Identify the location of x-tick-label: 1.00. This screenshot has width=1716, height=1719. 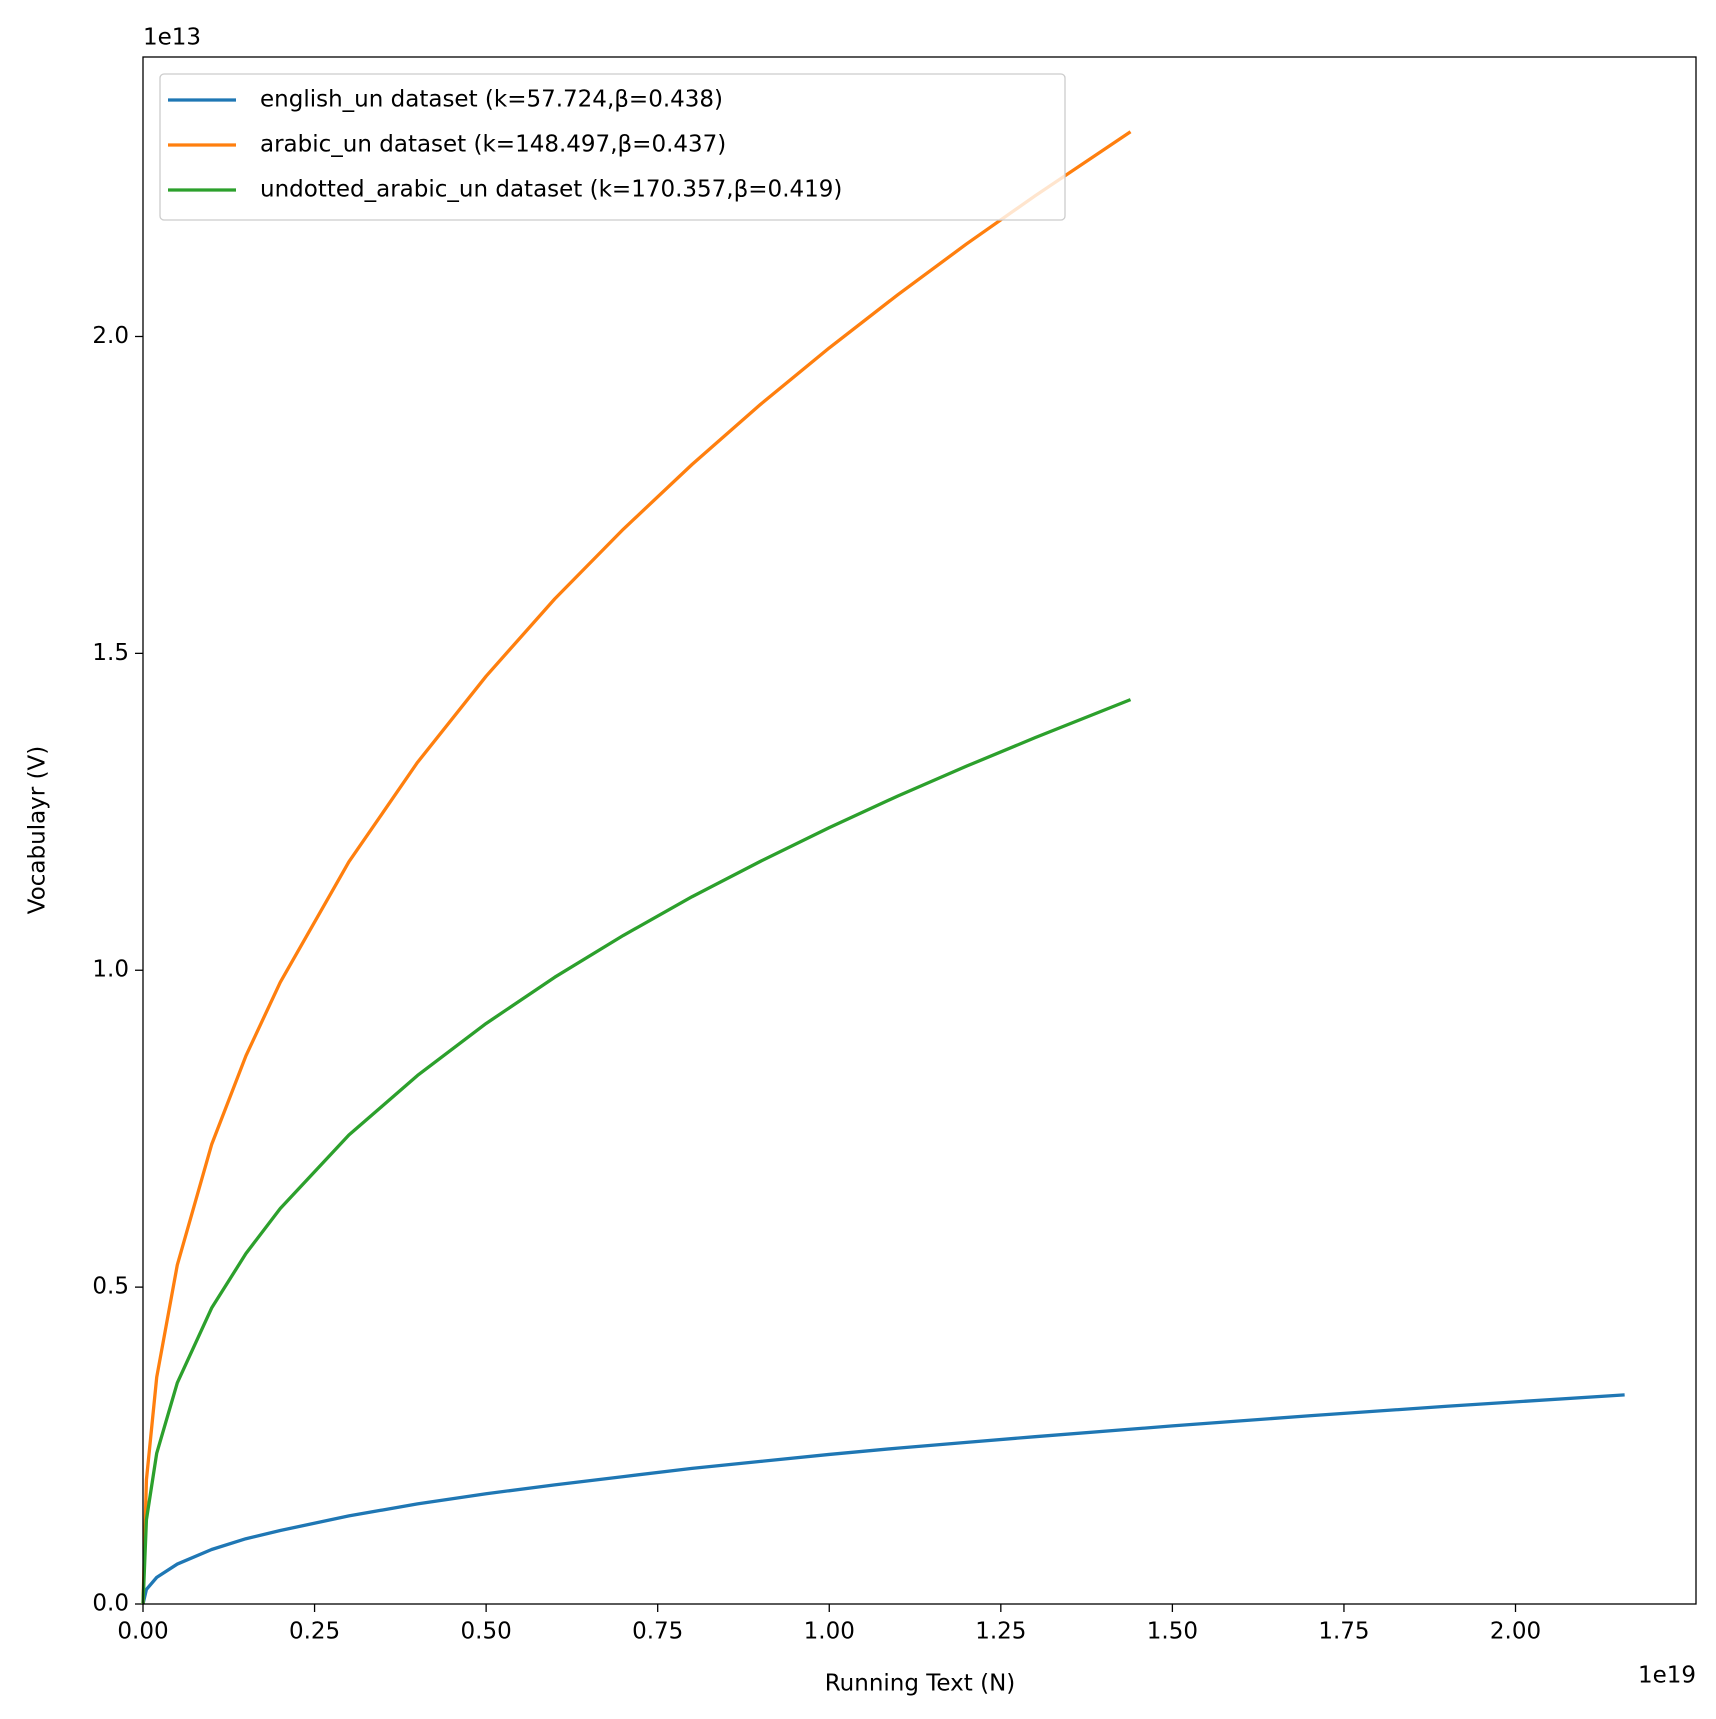
(829, 1632).